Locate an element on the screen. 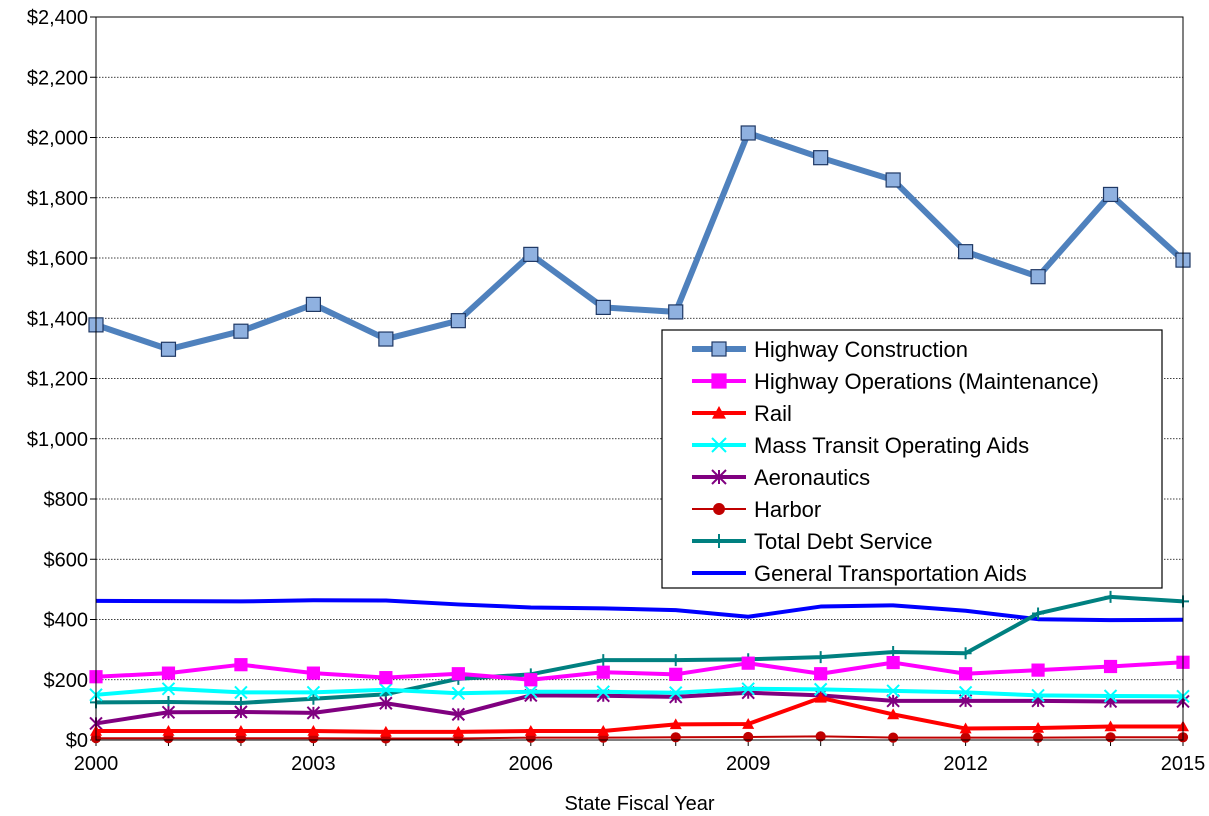  x-tick-label: 2003 is located at coordinates (313, 764).